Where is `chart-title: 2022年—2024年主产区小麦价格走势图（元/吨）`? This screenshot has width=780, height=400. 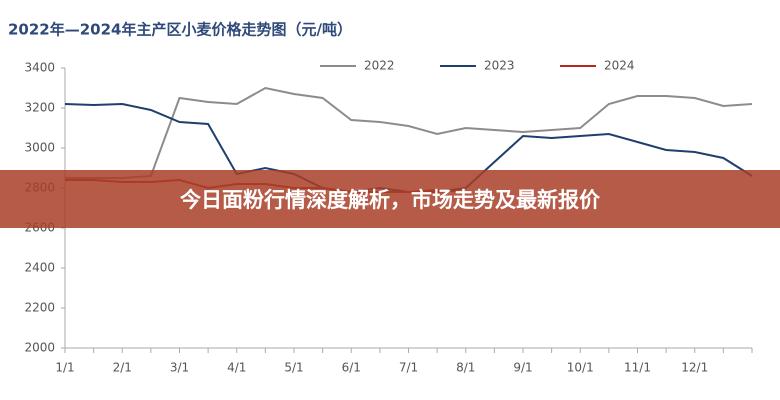 chart-title: 2022年—2024年主产区小麦价格走势图（元/吨） is located at coordinates (180, 30).